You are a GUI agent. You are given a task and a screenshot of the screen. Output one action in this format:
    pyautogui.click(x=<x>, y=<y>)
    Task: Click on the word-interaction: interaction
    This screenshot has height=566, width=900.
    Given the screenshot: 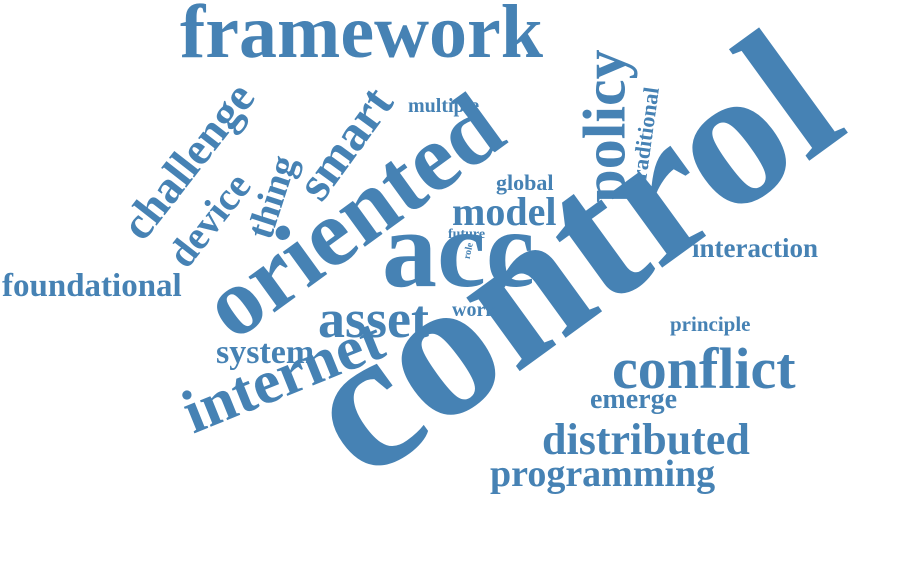 What is the action you would take?
    pyautogui.click(x=755, y=248)
    